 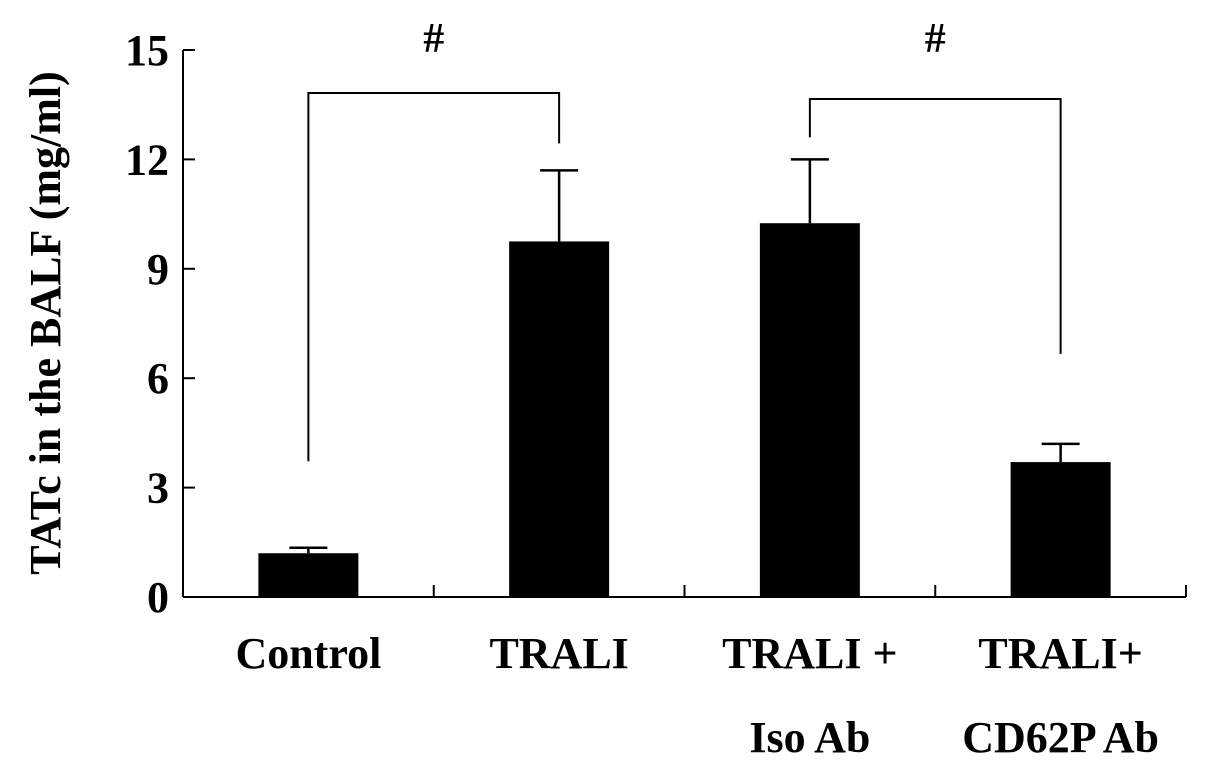 I want to click on y-axis-label: TATc in the BALF (mg/ml), so click(x=45, y=323).